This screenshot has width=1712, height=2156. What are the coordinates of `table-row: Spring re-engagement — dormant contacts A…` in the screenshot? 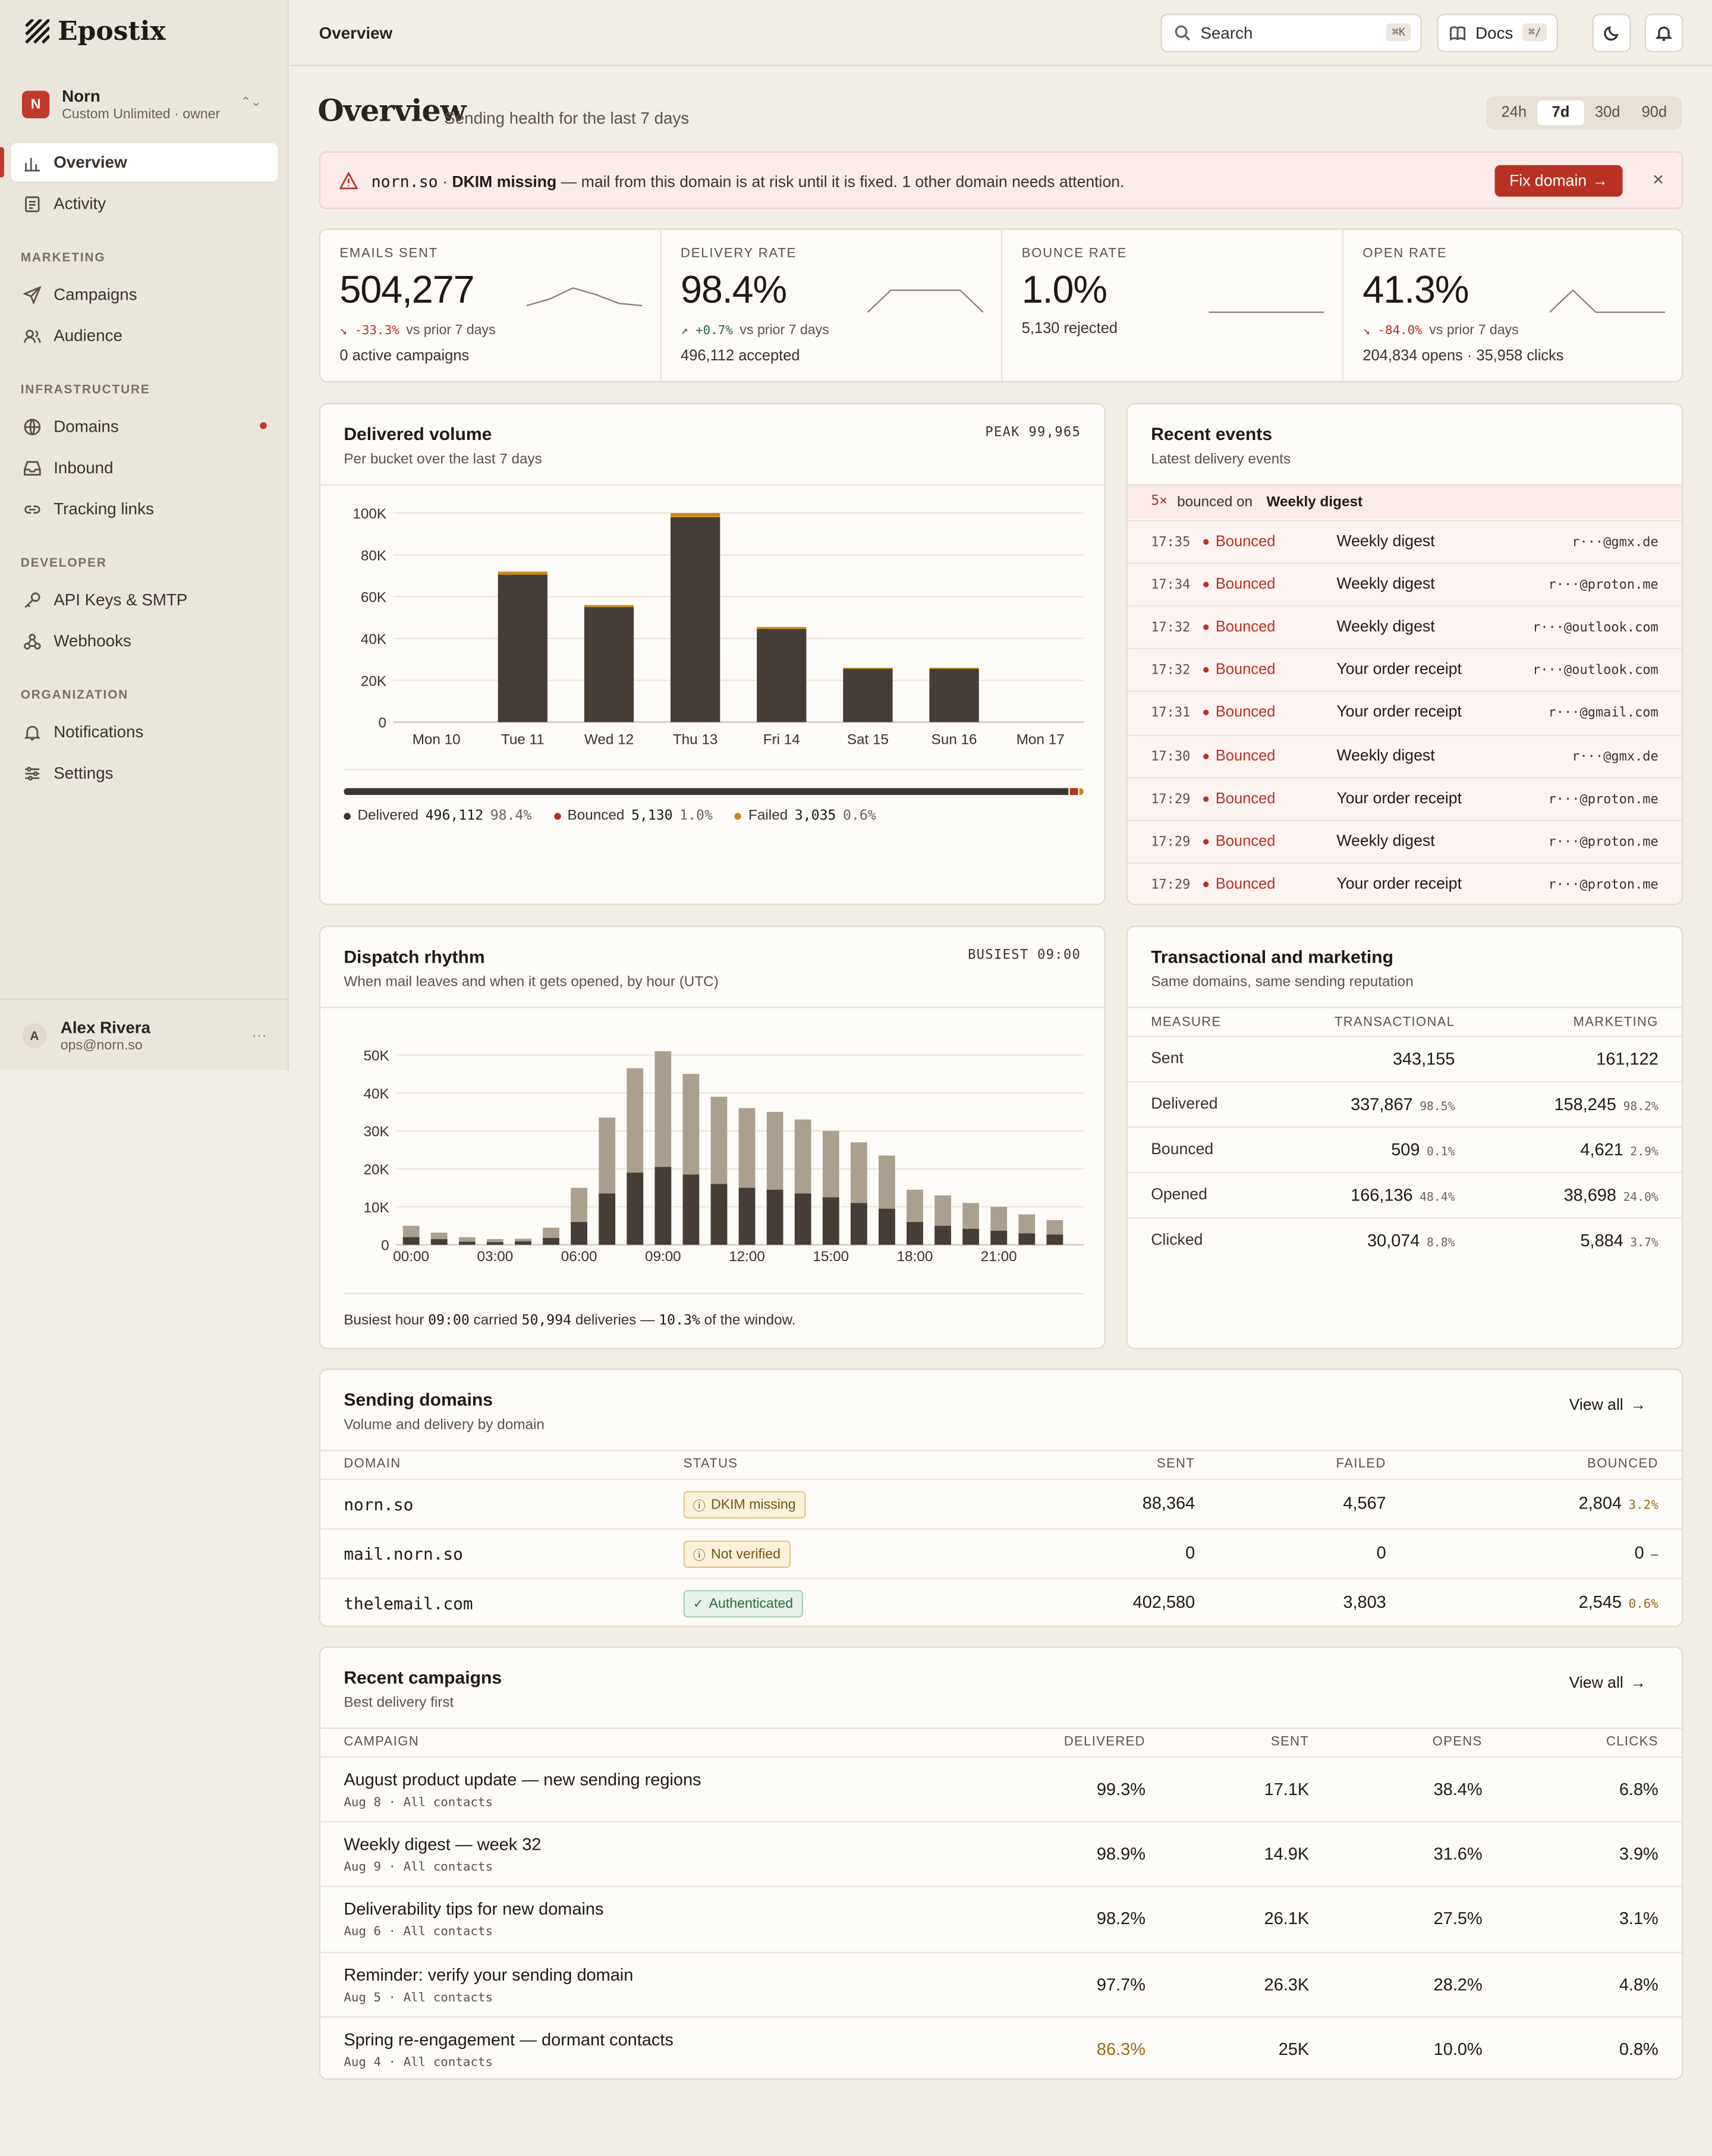 It's located at (1001, 2048).